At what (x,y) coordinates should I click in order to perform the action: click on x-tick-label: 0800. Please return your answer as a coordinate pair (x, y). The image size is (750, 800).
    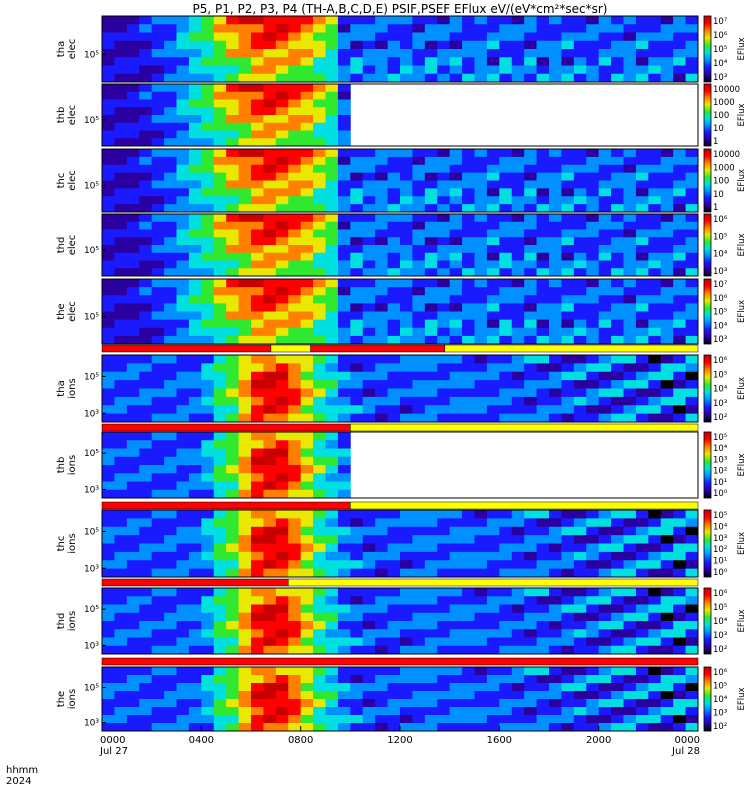
    Looking at the image, I should click on (300, 740).